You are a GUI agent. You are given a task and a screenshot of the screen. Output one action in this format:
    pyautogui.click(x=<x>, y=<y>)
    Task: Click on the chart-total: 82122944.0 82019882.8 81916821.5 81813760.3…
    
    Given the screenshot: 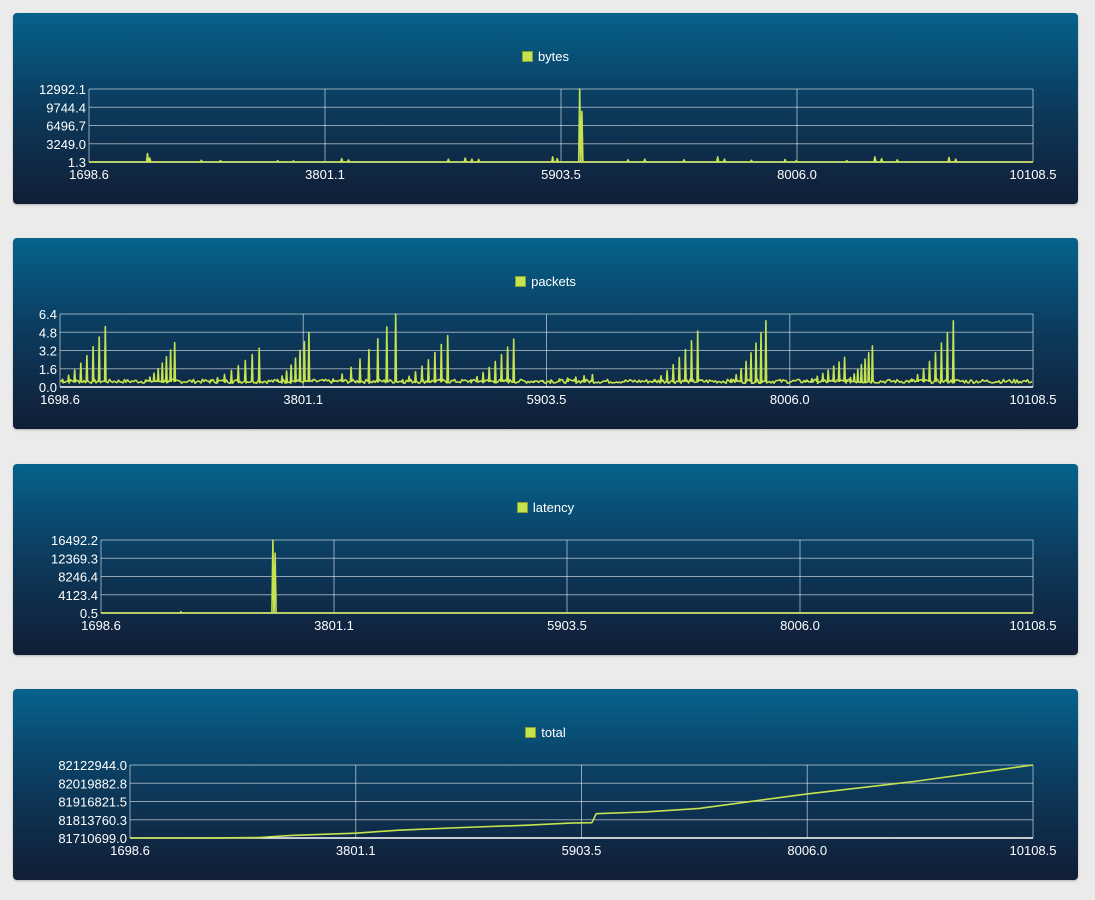 What is the action you would take?
    pyautogui.click(x=557, y=808)
    